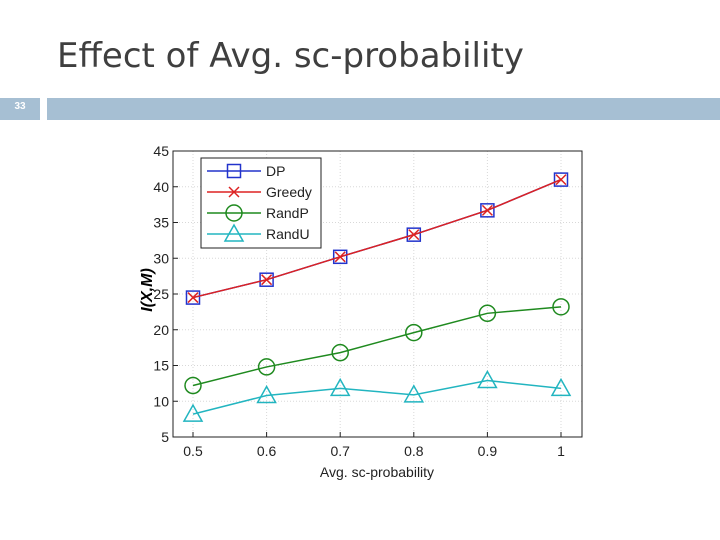  Describe the element at coordinates (20, 106) in the screenshot. I see `slide-number: 33` at that location.